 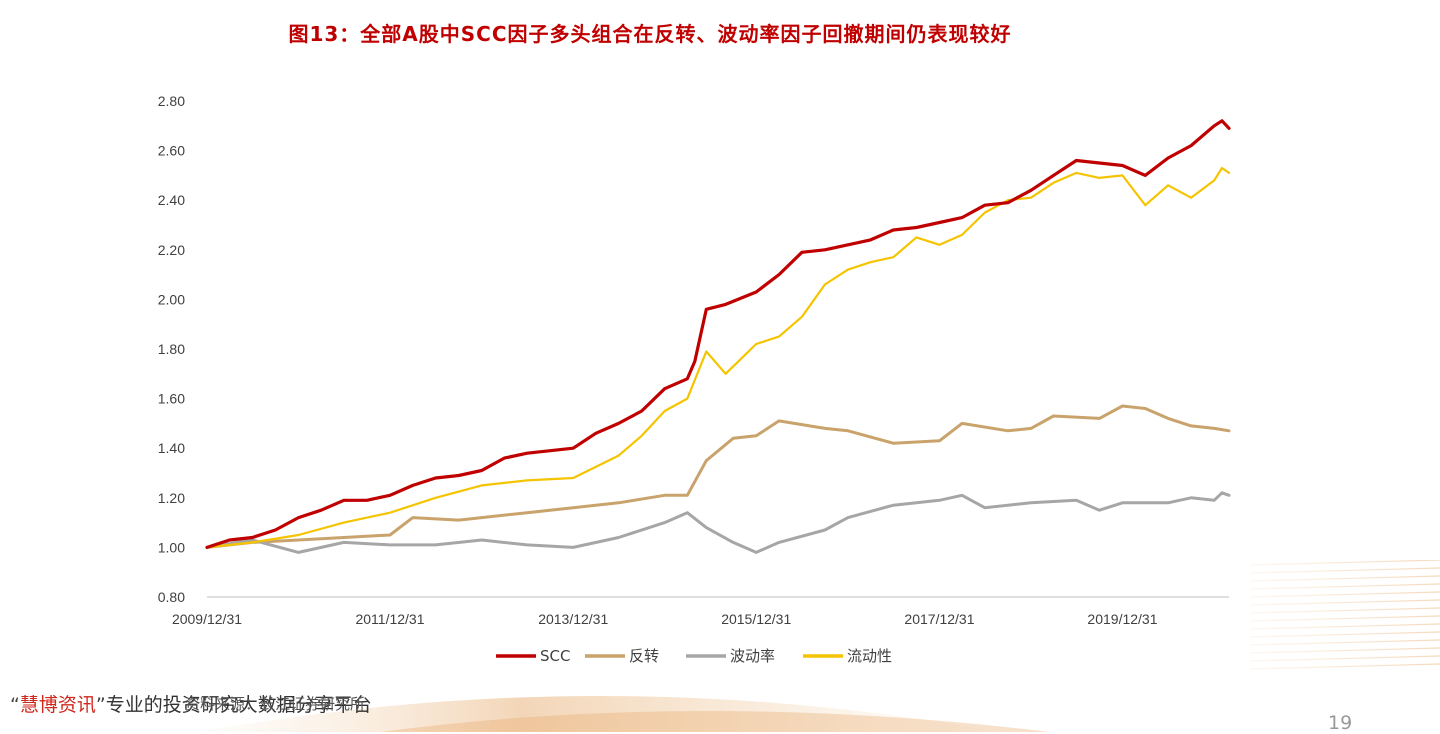 I want to click on y-tick-label: 2.20, so click(x=171, y=250).